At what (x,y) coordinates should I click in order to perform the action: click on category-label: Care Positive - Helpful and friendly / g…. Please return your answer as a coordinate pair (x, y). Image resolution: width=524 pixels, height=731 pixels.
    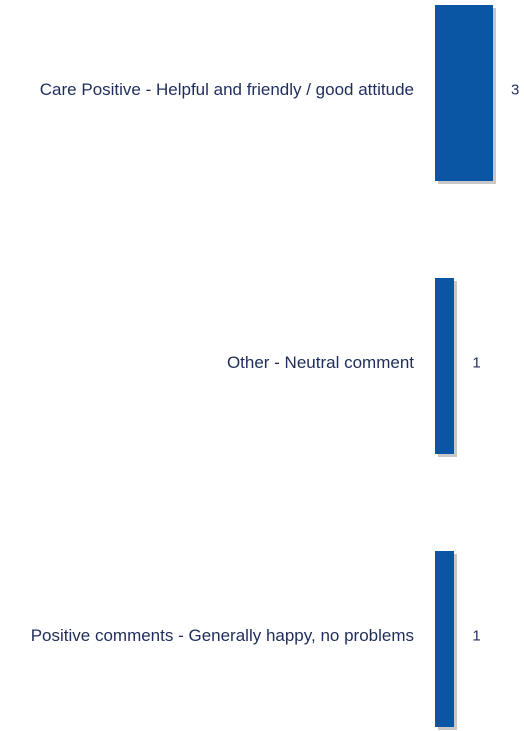
    Looking at the image, I should click on (226, 89).